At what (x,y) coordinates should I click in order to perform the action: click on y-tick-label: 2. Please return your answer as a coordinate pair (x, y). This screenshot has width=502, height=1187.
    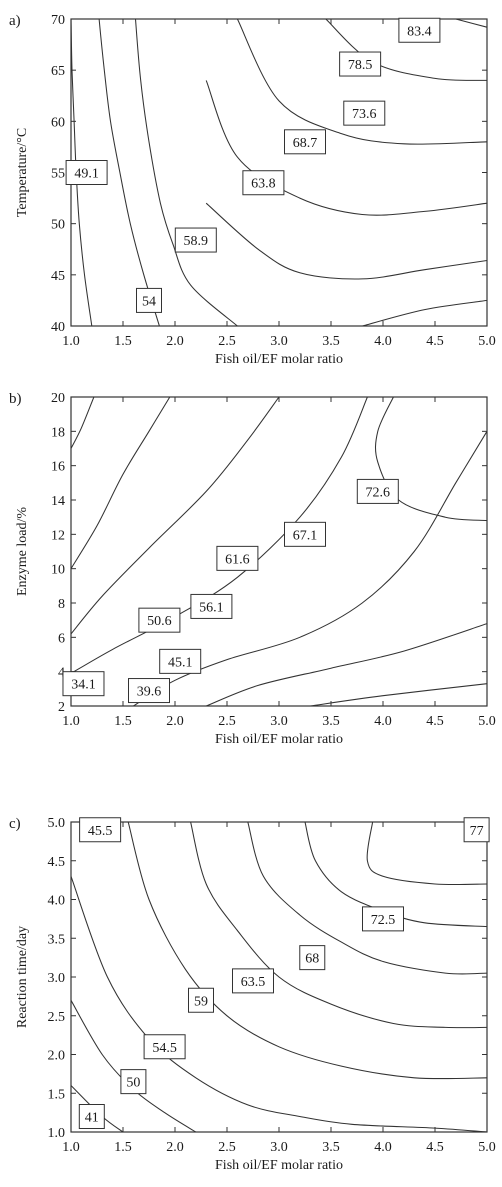
    Looking at the image, I should click on (61, 707).